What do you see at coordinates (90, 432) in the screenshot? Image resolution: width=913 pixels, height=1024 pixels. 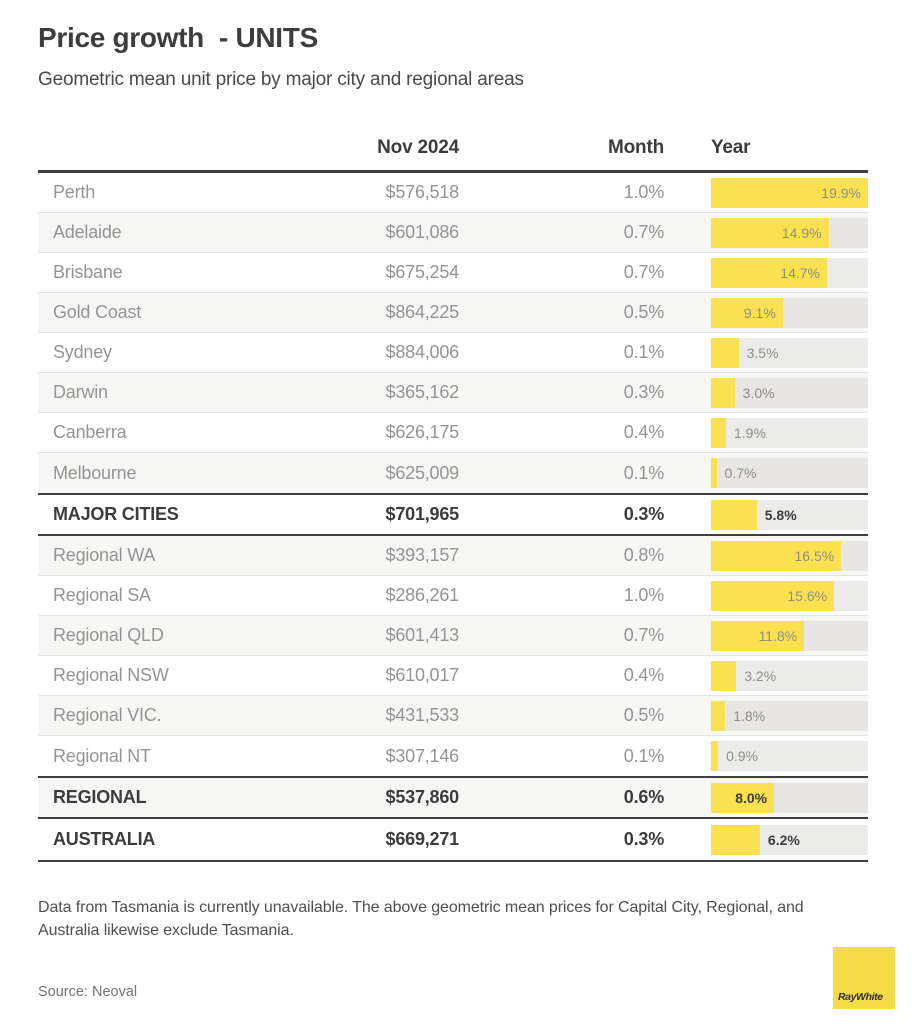 I see `row-label: Canberra` at bounding box center [90, 432].